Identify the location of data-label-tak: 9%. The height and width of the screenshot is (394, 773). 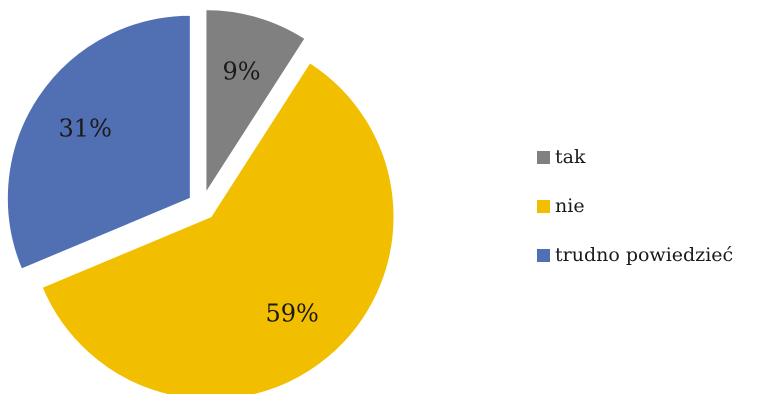
(241, 71).